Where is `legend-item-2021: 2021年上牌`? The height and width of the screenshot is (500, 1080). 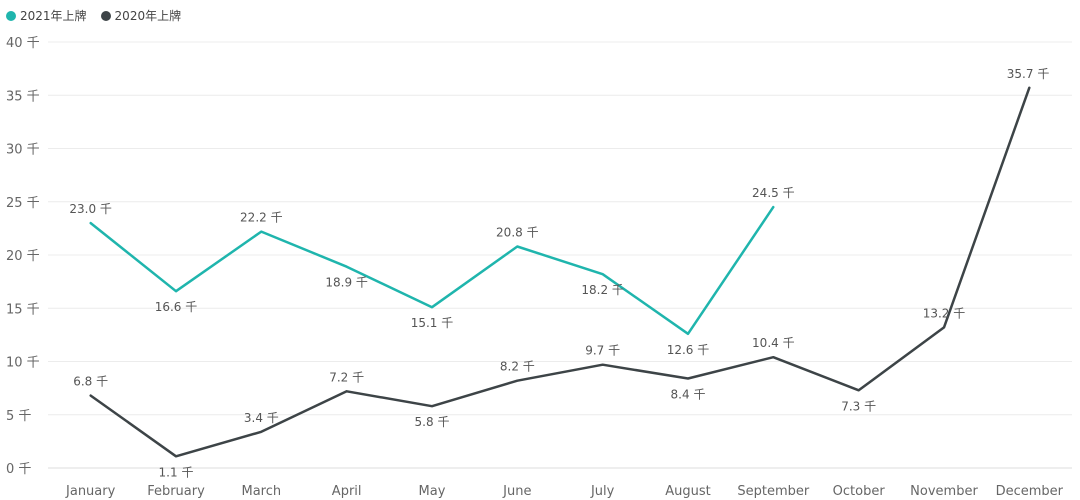
legend-item-2021: 2021年上牌 is located at coordinates (46, 15).